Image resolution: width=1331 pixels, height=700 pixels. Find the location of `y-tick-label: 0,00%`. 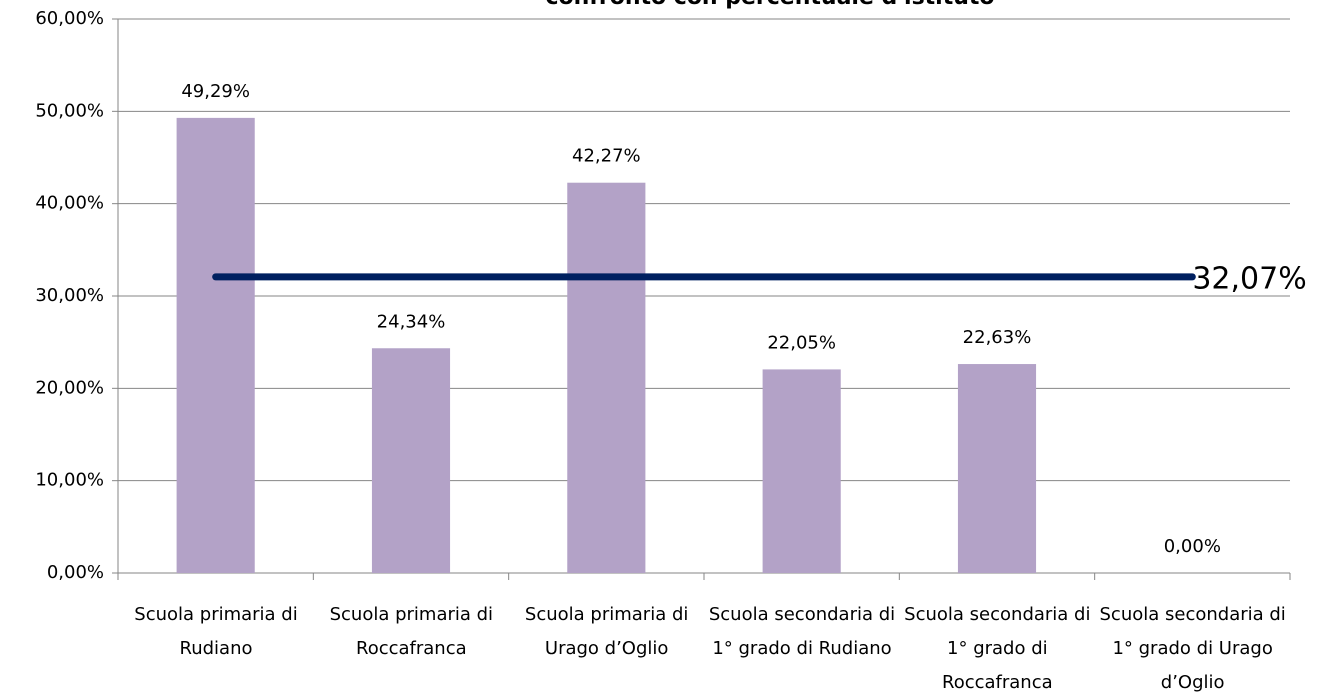

y-tick-label: 0,00% is located at coordinates (75, 572).